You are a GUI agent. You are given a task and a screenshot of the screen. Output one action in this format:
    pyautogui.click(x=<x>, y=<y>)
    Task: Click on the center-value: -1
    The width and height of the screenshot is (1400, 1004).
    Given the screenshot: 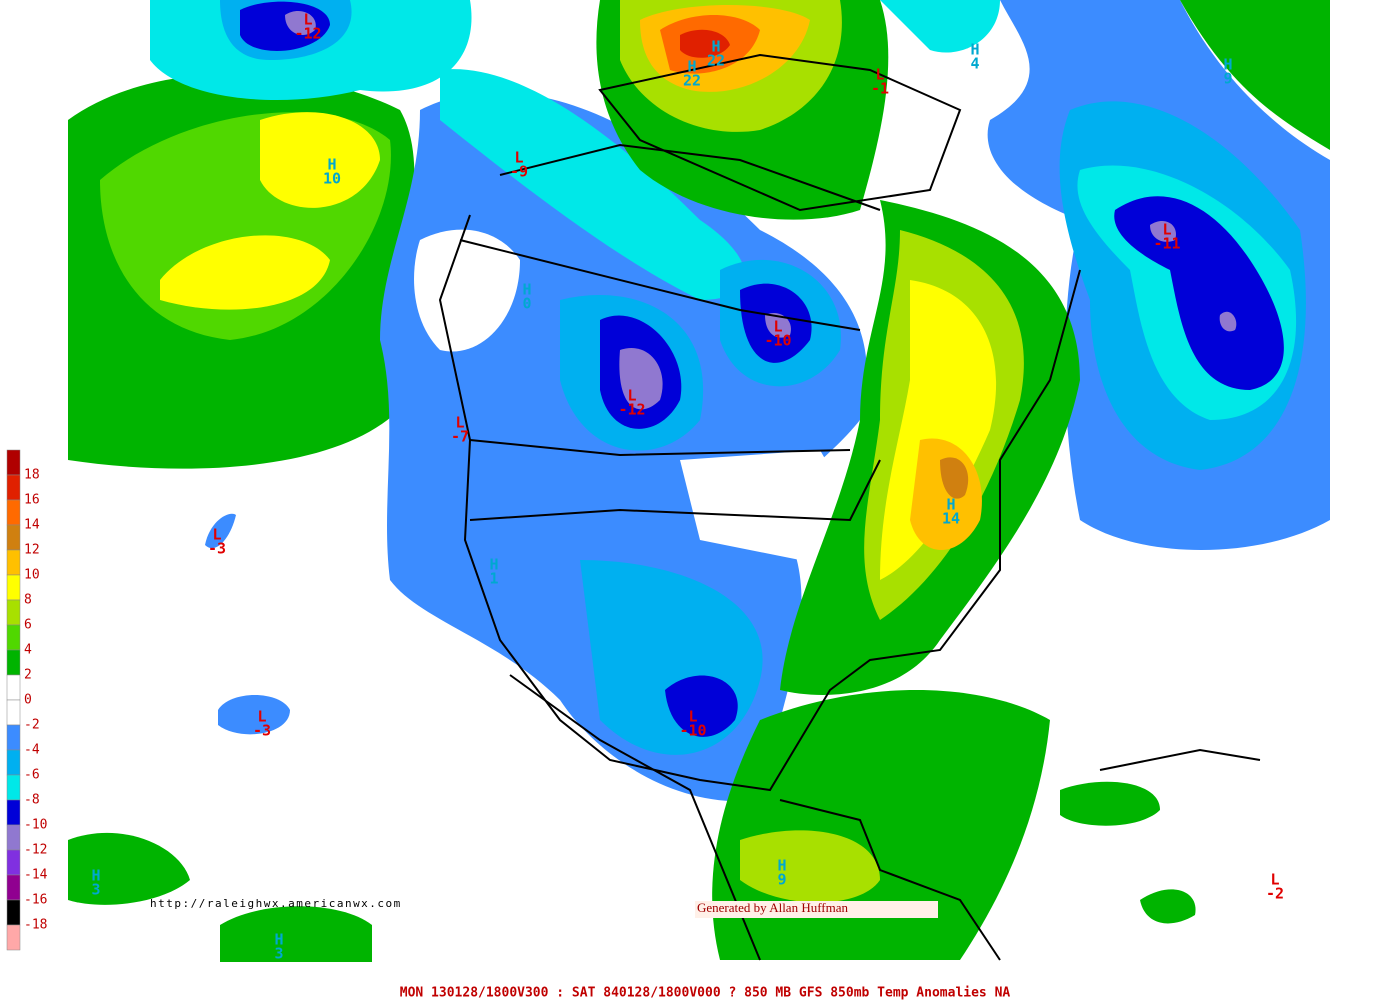 What is the action you would take?
    pyautogui.click(x=880, y=89)
    